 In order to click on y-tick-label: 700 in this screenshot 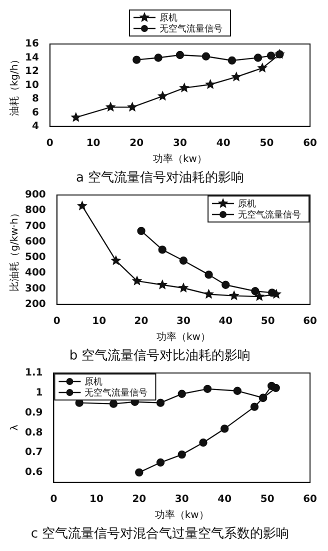, I will do `click(35, 226)`.